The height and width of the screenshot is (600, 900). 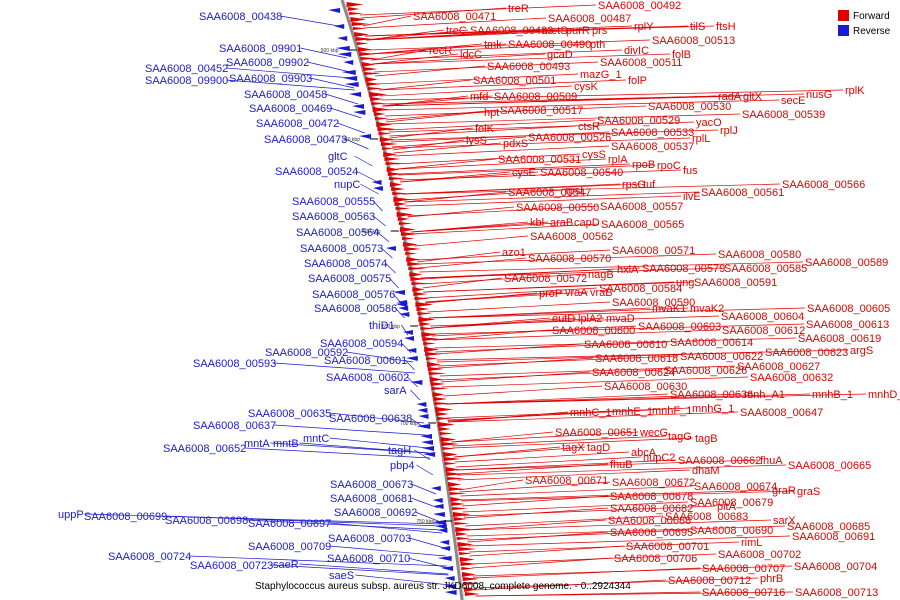 What do you see at coordinates (576, 293) in the screenshot?
I see `forward-gene-label-vraa: vraA` at bounding box center [576, 293].